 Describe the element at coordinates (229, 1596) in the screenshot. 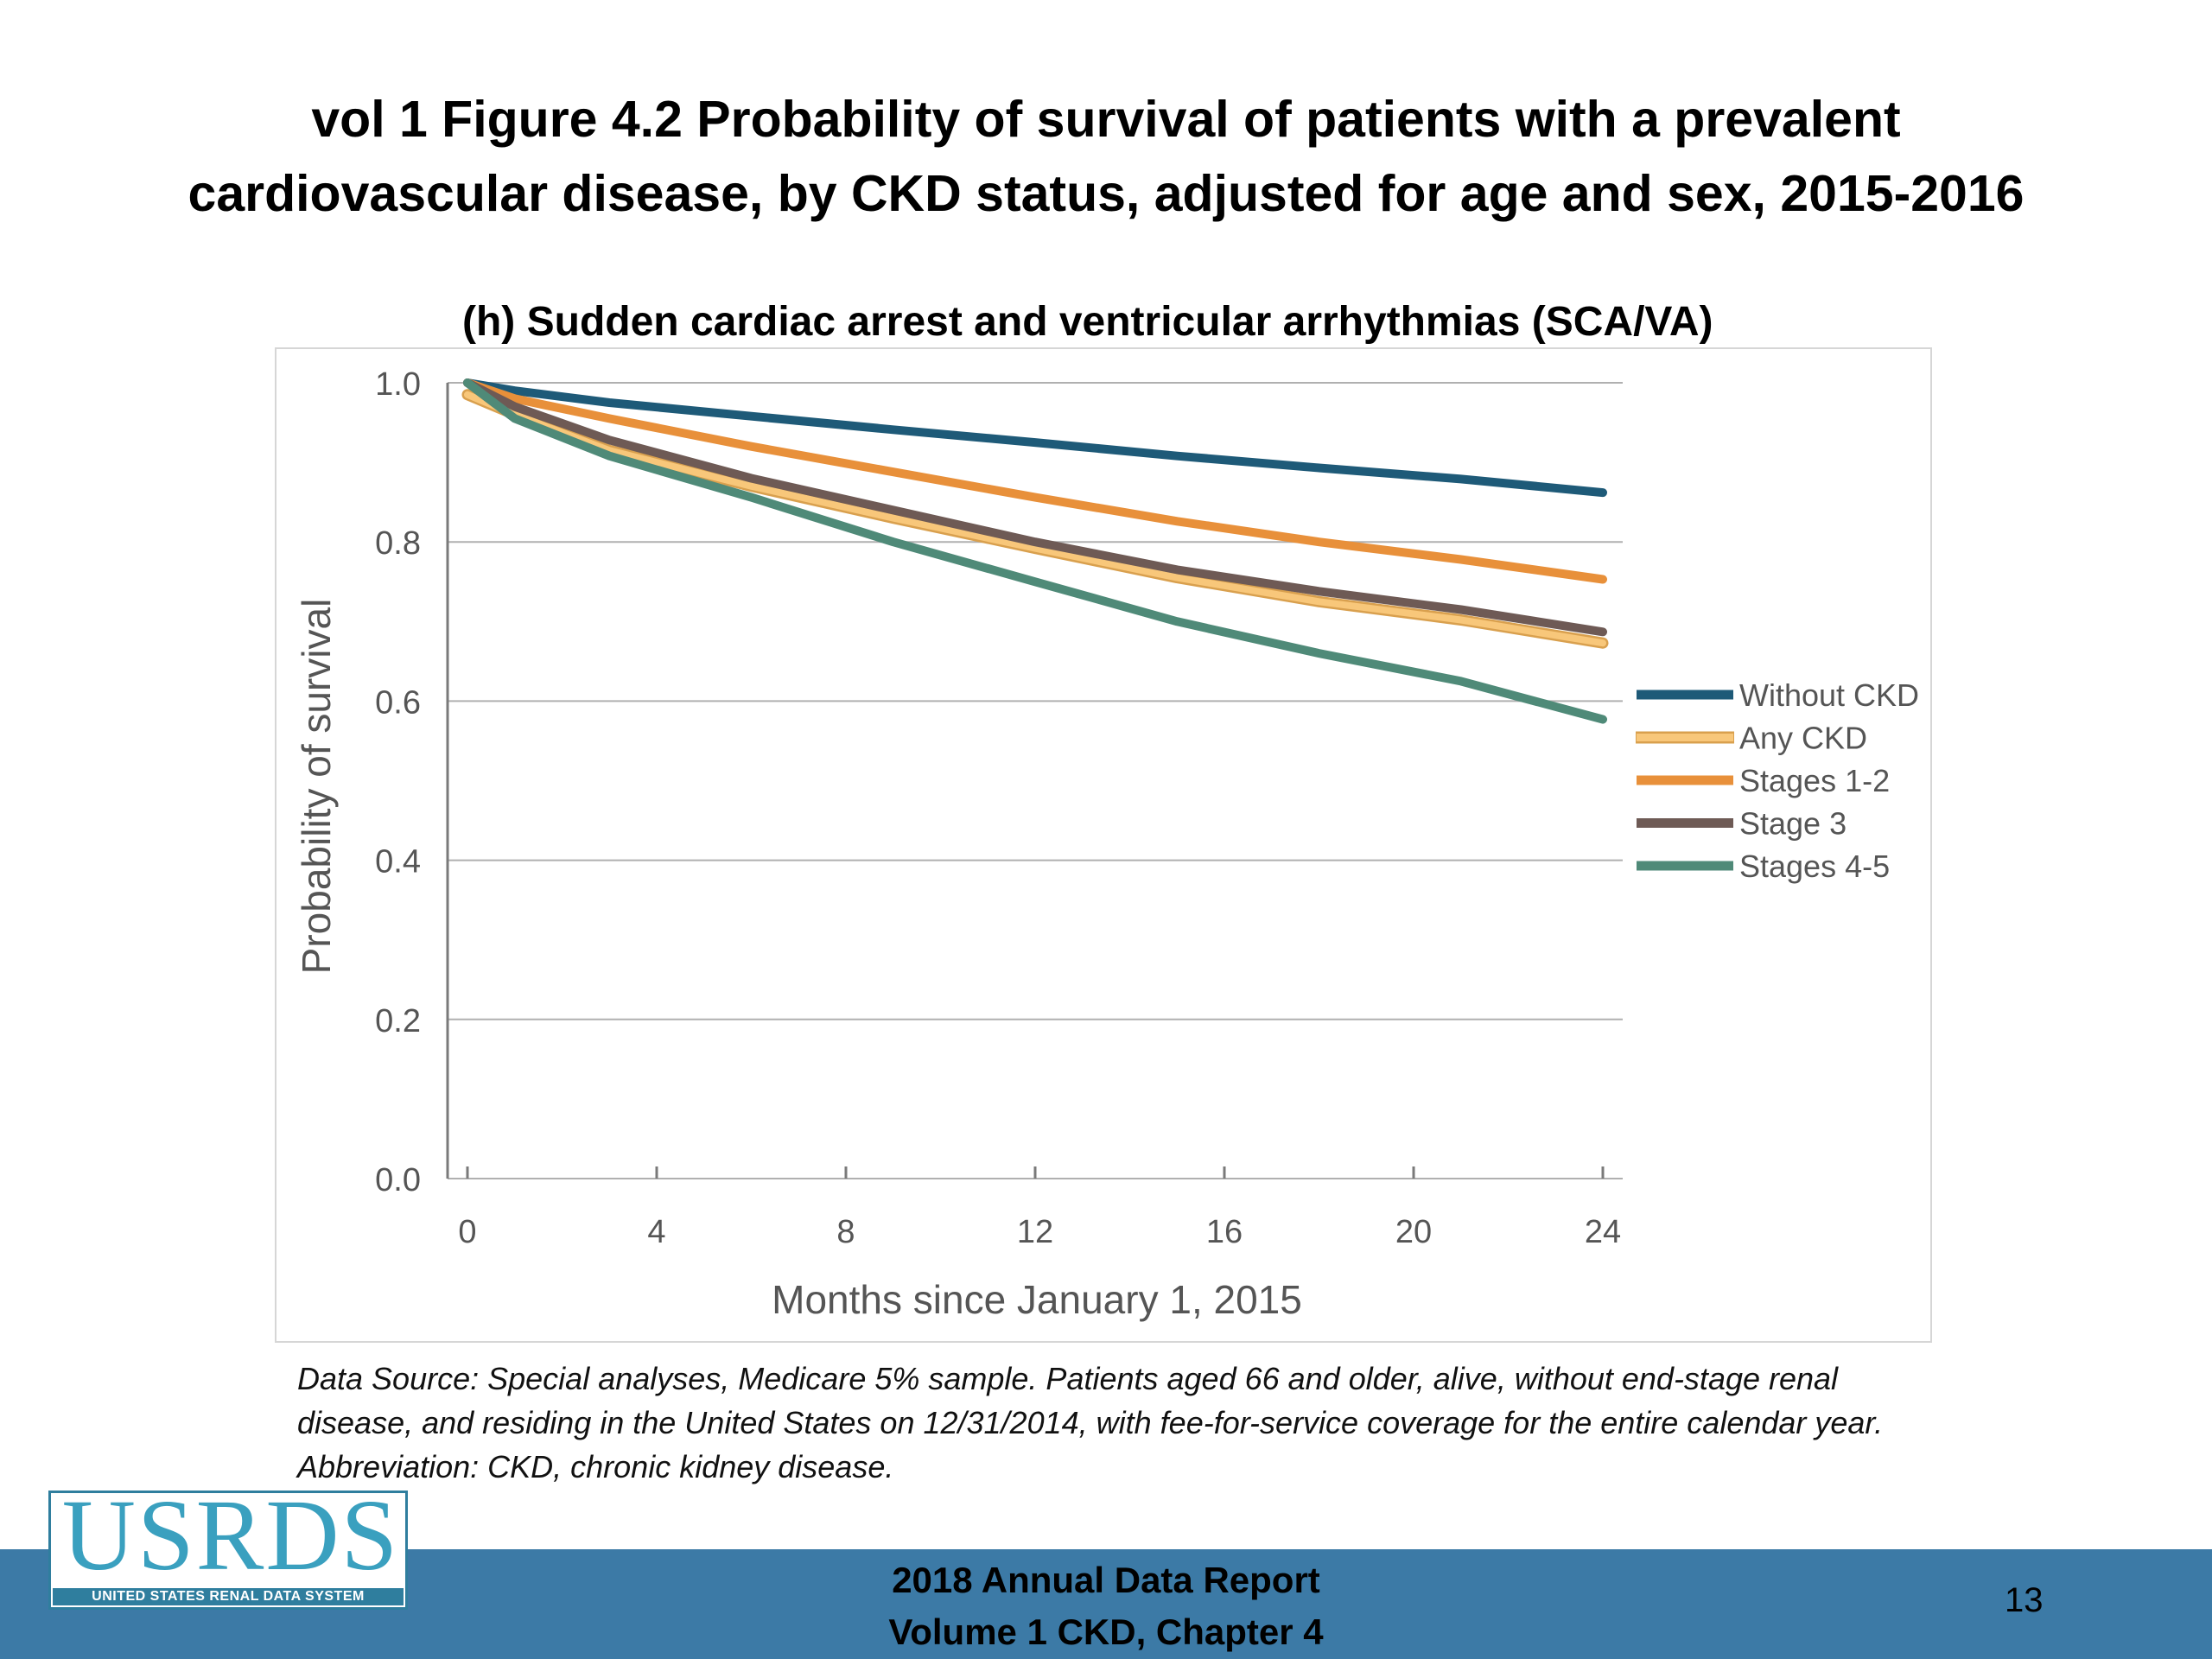

I see `logo-subtitle: UNITED STATES RENAL DATA SYSTEM` at that location.